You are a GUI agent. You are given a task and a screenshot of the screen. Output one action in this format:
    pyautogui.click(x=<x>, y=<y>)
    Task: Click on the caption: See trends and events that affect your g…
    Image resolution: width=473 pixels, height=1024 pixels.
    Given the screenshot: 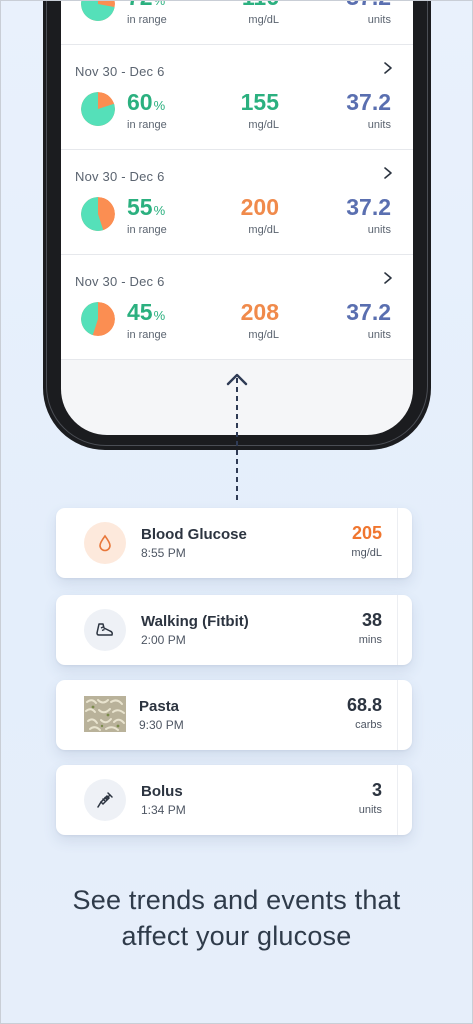 What is the action you would take?
    pyautogui.click(x=236, y=918)
    